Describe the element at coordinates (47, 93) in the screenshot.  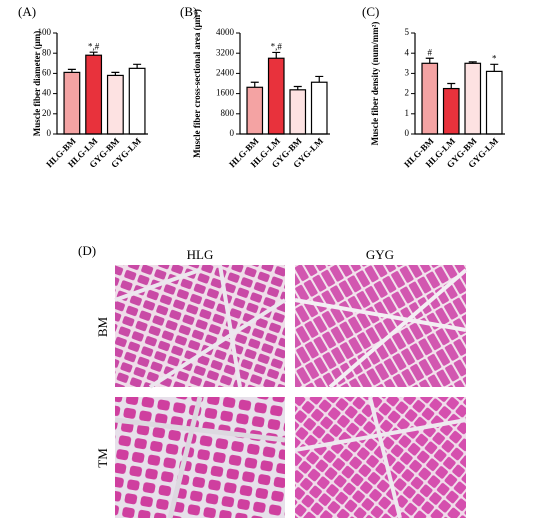
I see `y-tick-label: 40` at that location.